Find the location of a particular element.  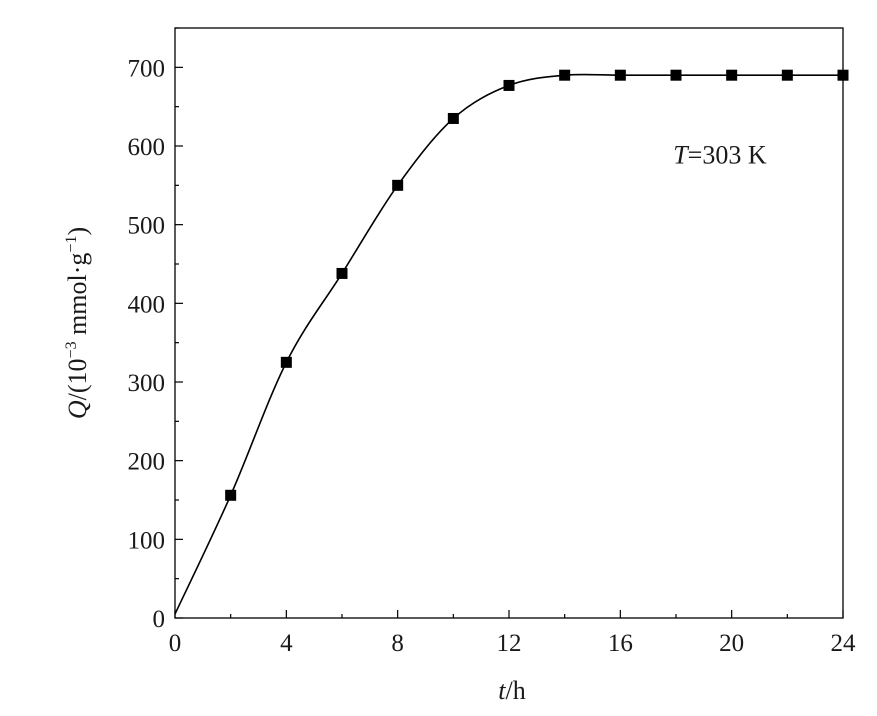

x-tick-label: 4 is located at coordinates (286, 643).